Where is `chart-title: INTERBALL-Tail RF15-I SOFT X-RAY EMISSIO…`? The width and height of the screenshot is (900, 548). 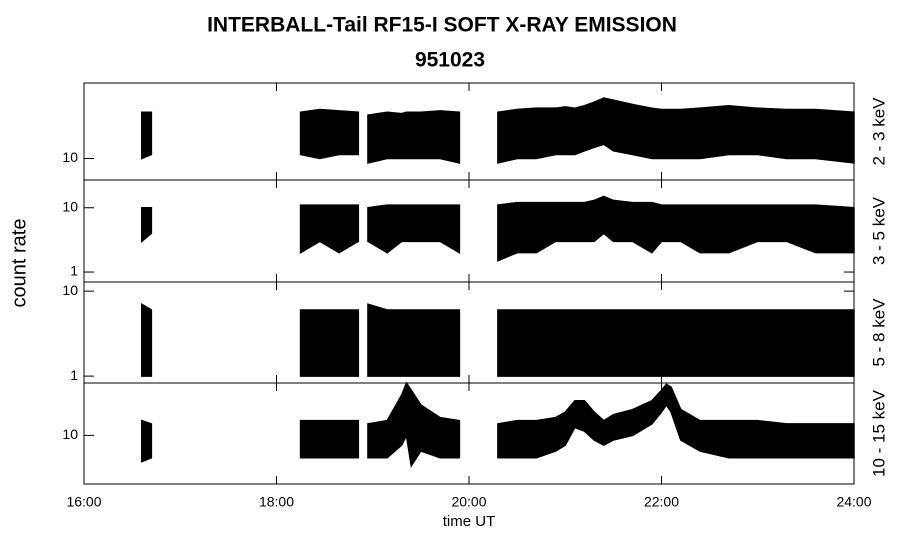
chart-title: INTERBALL-Tail RF15-I SOFT X-RAY EMISSIO… is located at coordinates (442, 25).